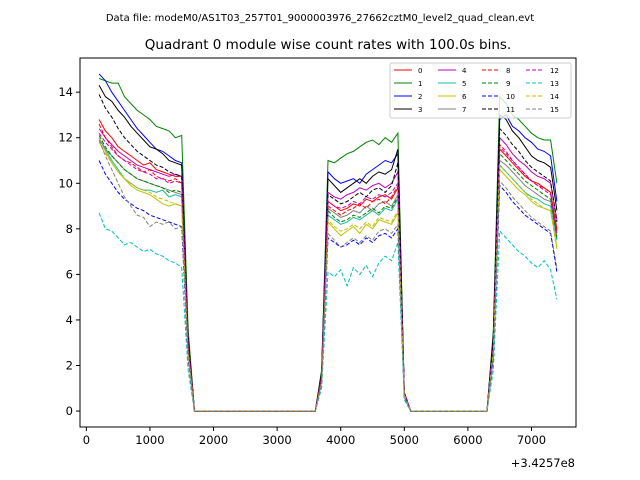  Describe the element at coordinates (464, 110) in the screenshot. I see `legend-label-7: 7` at that location.